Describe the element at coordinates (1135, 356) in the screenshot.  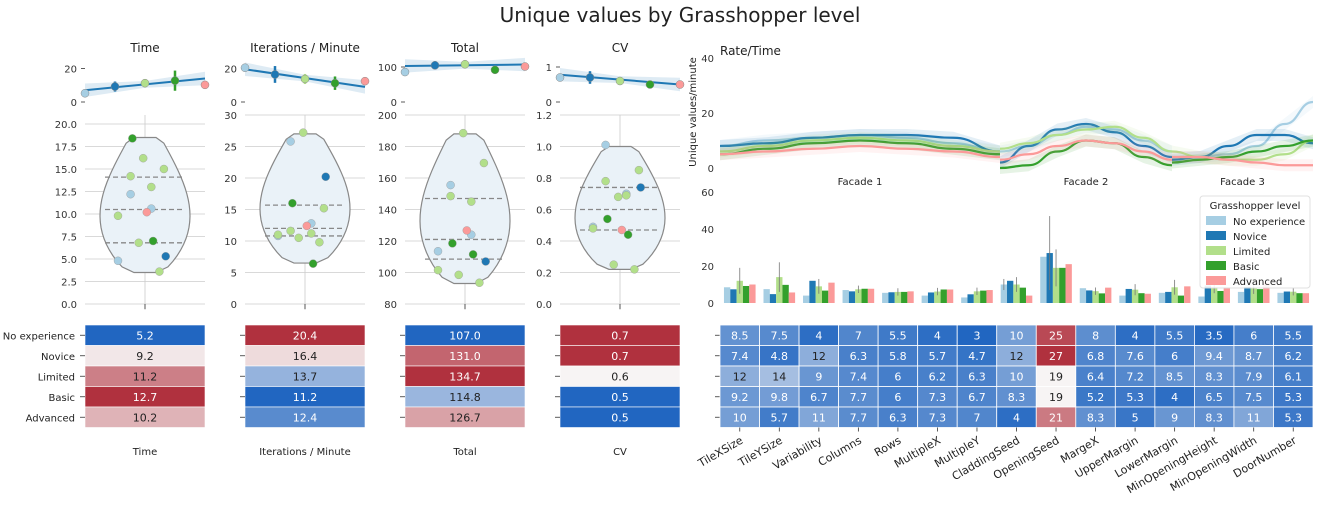
I see `heat-value: 7.6` at that location.